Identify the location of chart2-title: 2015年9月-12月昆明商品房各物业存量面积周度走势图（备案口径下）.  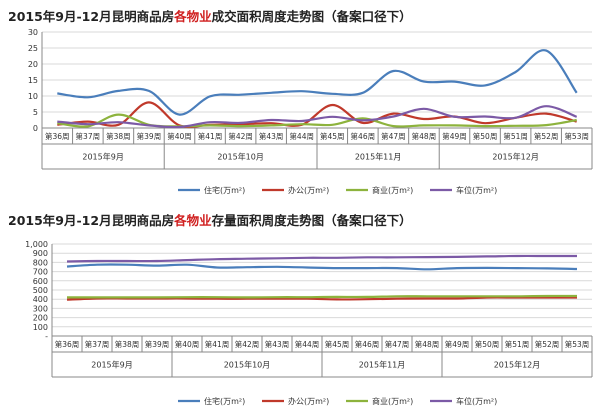
(210, 220).